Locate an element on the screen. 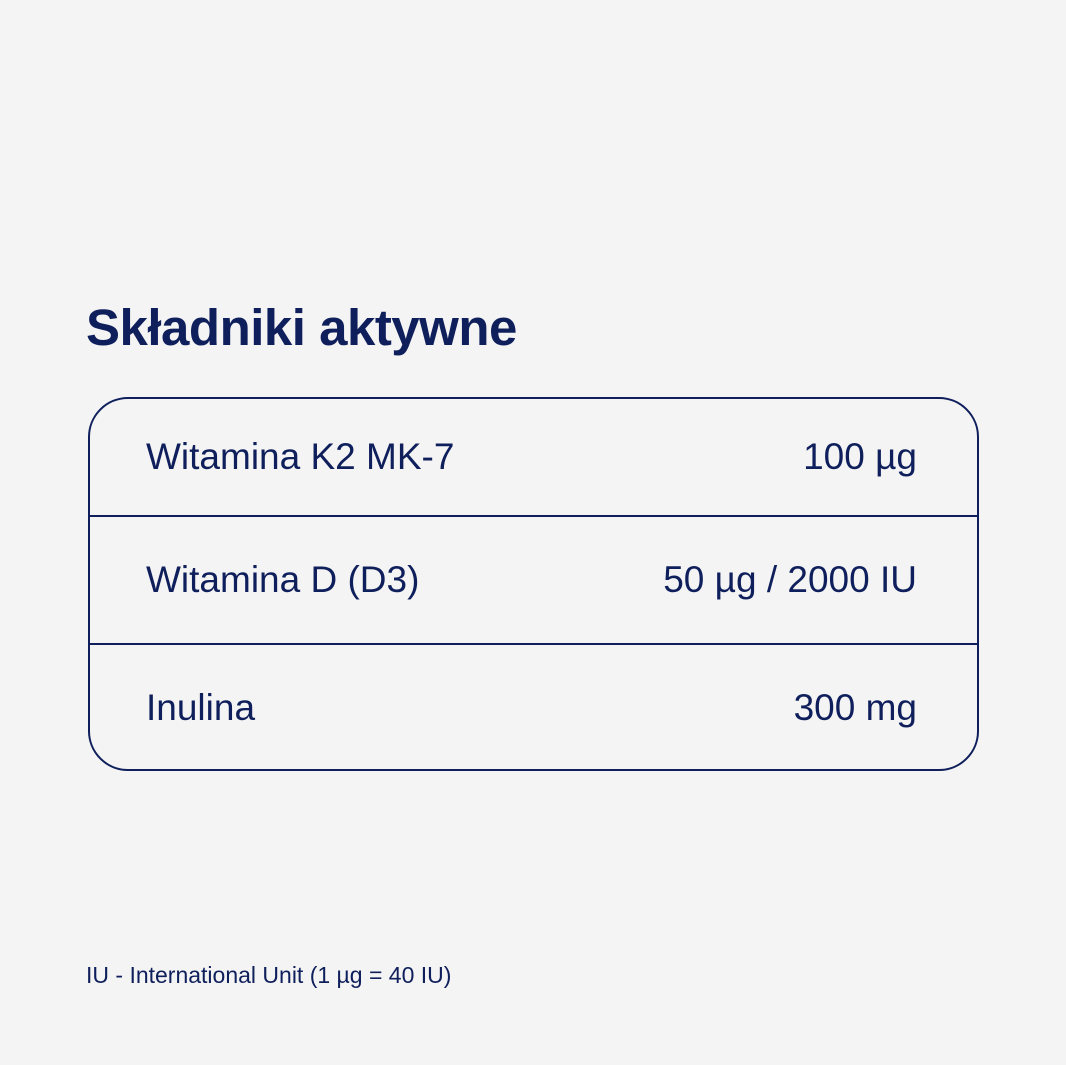 Image resolution: width=1066 pixels, height=1065 pixels. ingredient-amount: 50 µg / 2000 IU is located at coordinates (790, 579).